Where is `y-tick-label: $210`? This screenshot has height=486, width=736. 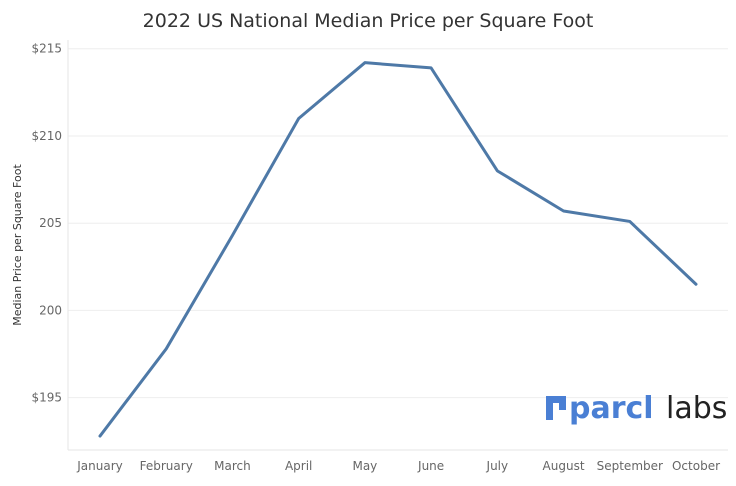 y-tick-label: $210 is located at coordinates (46, 136).